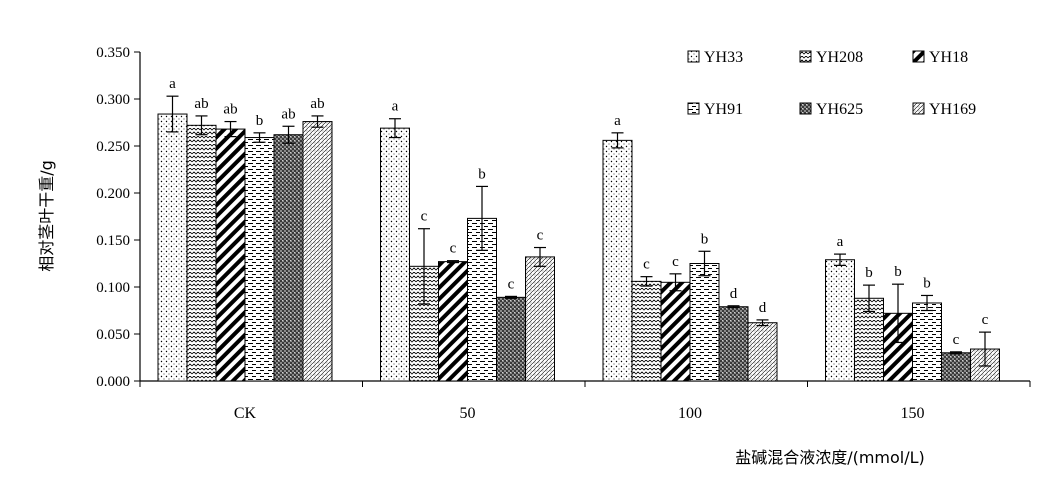  Describe the element at coordinates (259, 259) in the screenshot. I see `bar-yh91-ck` at that location.